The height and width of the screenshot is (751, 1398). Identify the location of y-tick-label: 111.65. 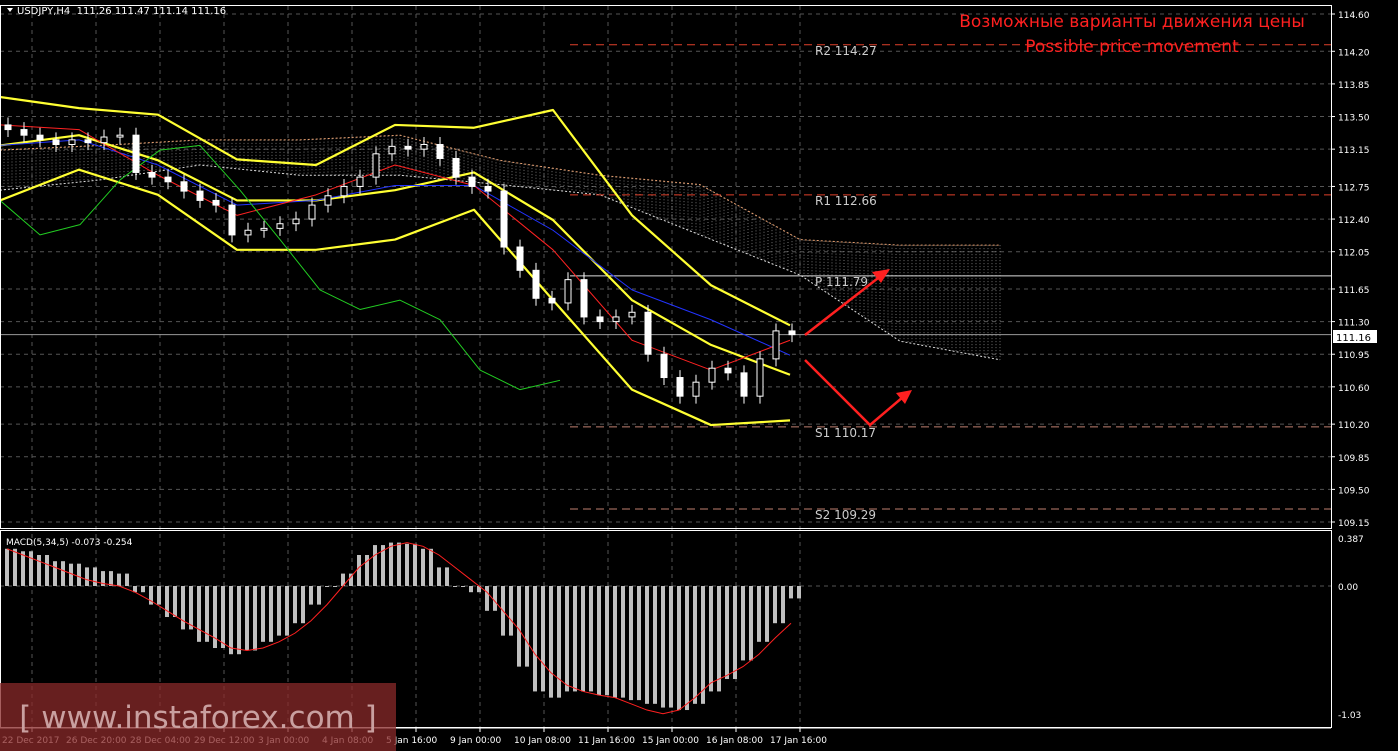
(1354, 291).